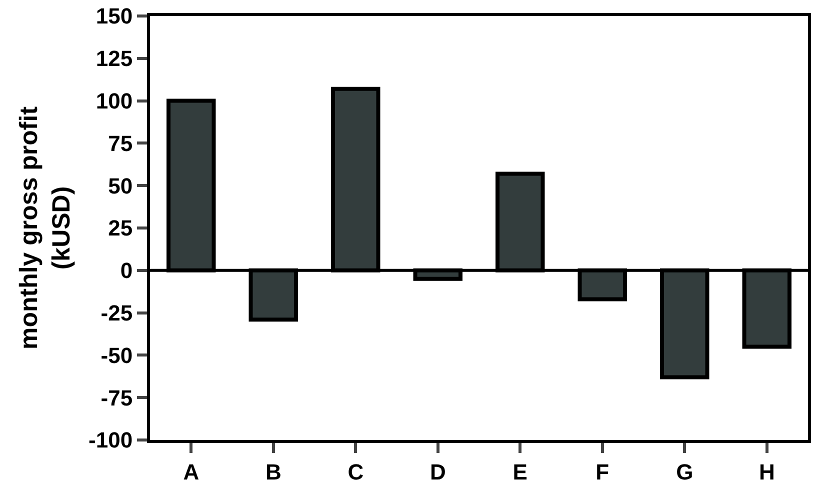  What do you see at coordinates (120, 143) in the screenshot?
I see `y-tick-label: 75` at bounding box center [120, 143].